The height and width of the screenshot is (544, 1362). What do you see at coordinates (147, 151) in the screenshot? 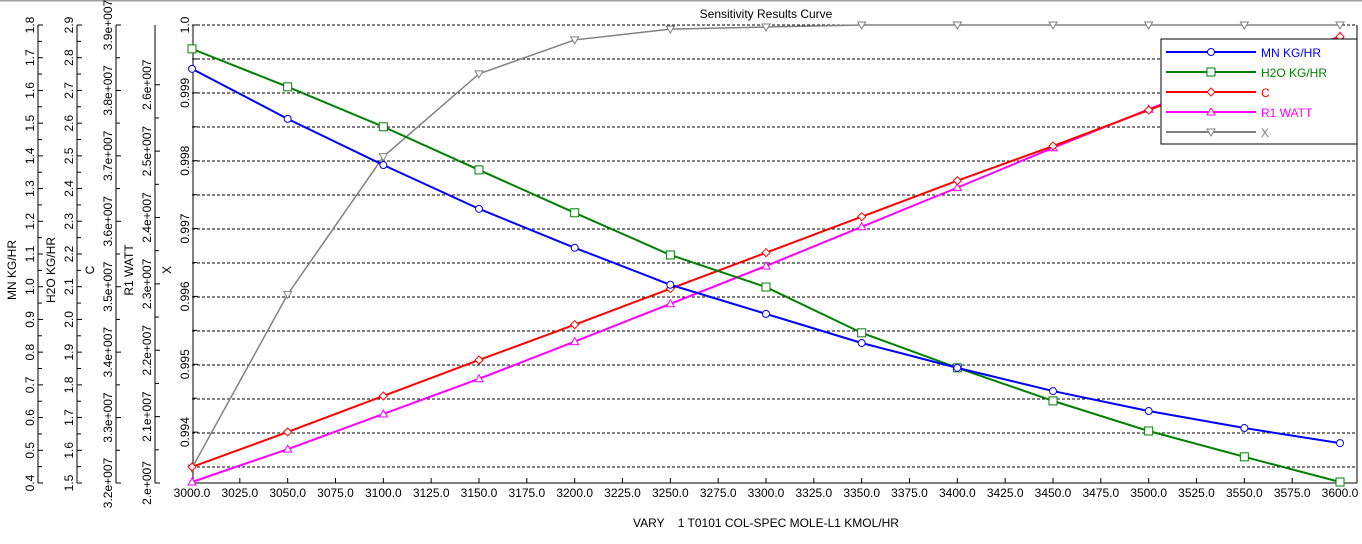
I see `y-tick-label: 2.5e+007` at bounding box center [147, 151].